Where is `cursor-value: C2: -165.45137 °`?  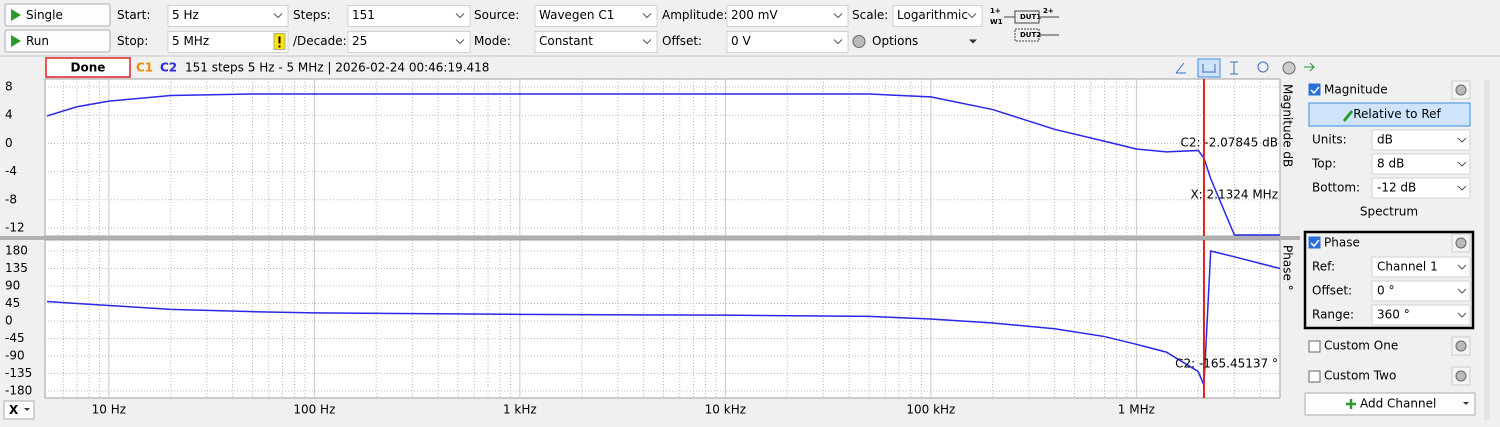
cursor-value: C2: -165.45137 ° is located at coordinates (1226, 364).